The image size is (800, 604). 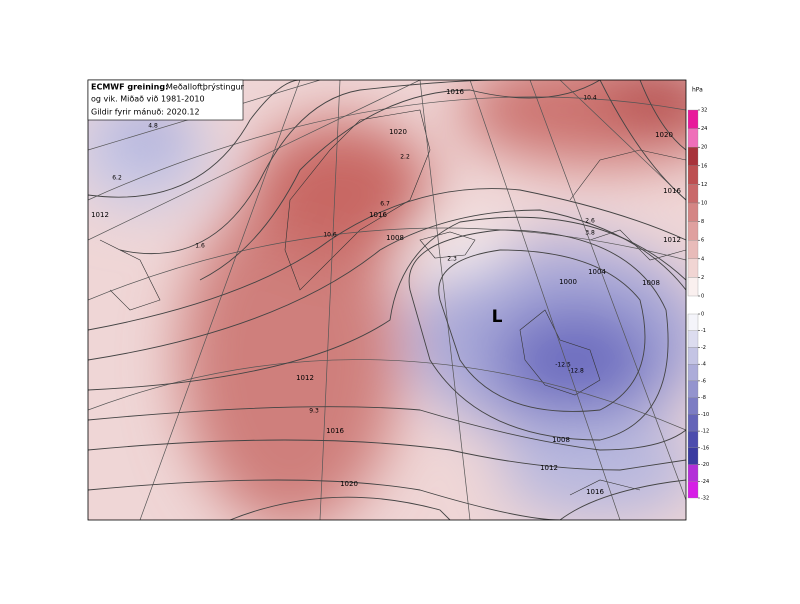 I want to click on anomaly-label: 6.2, so click(x=117, y=178).